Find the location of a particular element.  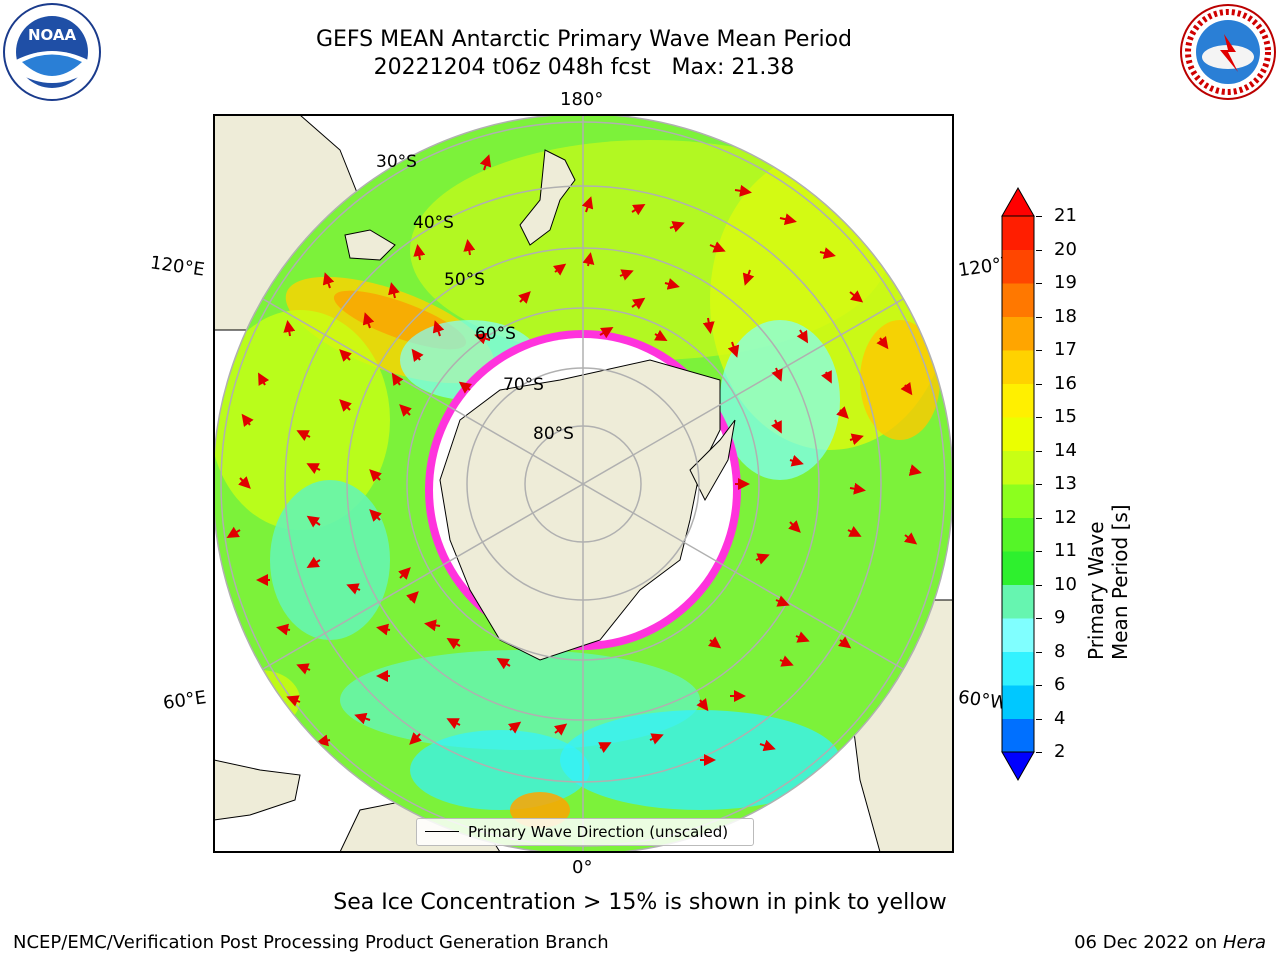

colorbar-tick-label: 20 is located at coordinates (1065, 249).